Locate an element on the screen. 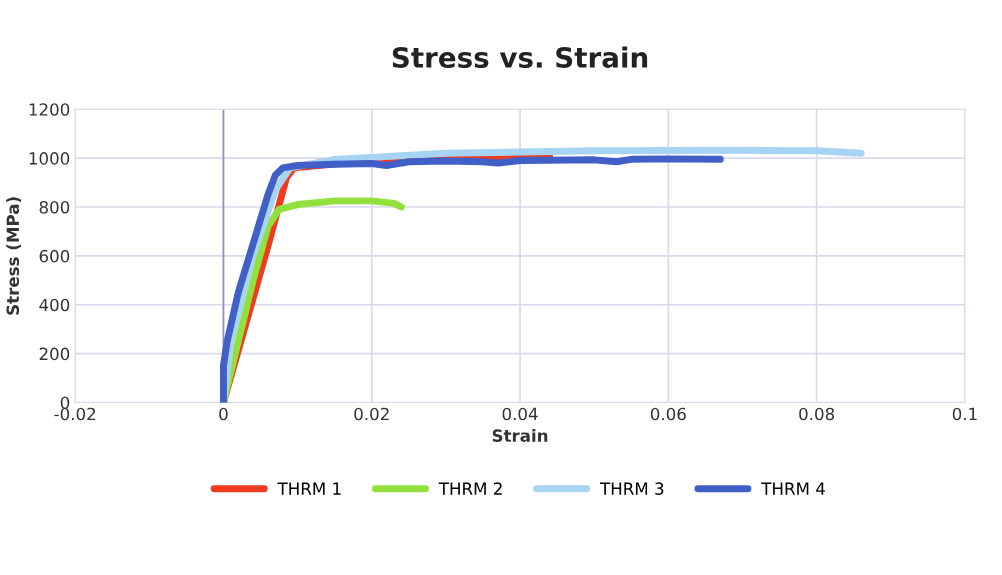 The image size is (1002, 575). y-tick-label: 400 is located at coordinates (54, 305).